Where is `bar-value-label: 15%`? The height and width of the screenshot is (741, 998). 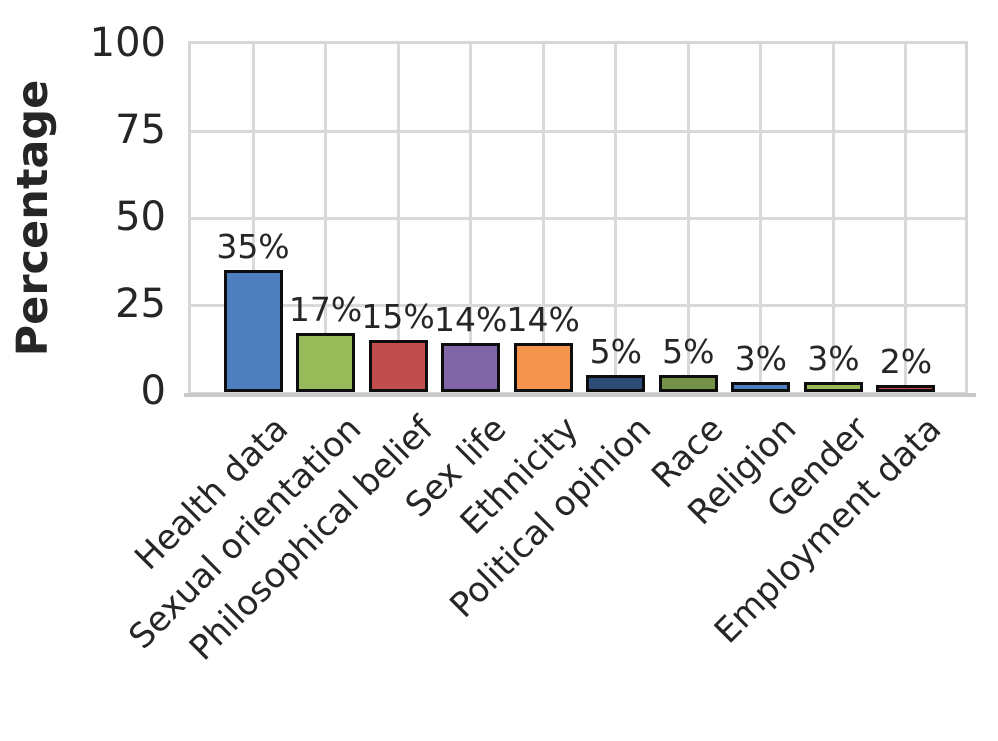
bar-value-label: 15% is located at coordinates (398, 316).